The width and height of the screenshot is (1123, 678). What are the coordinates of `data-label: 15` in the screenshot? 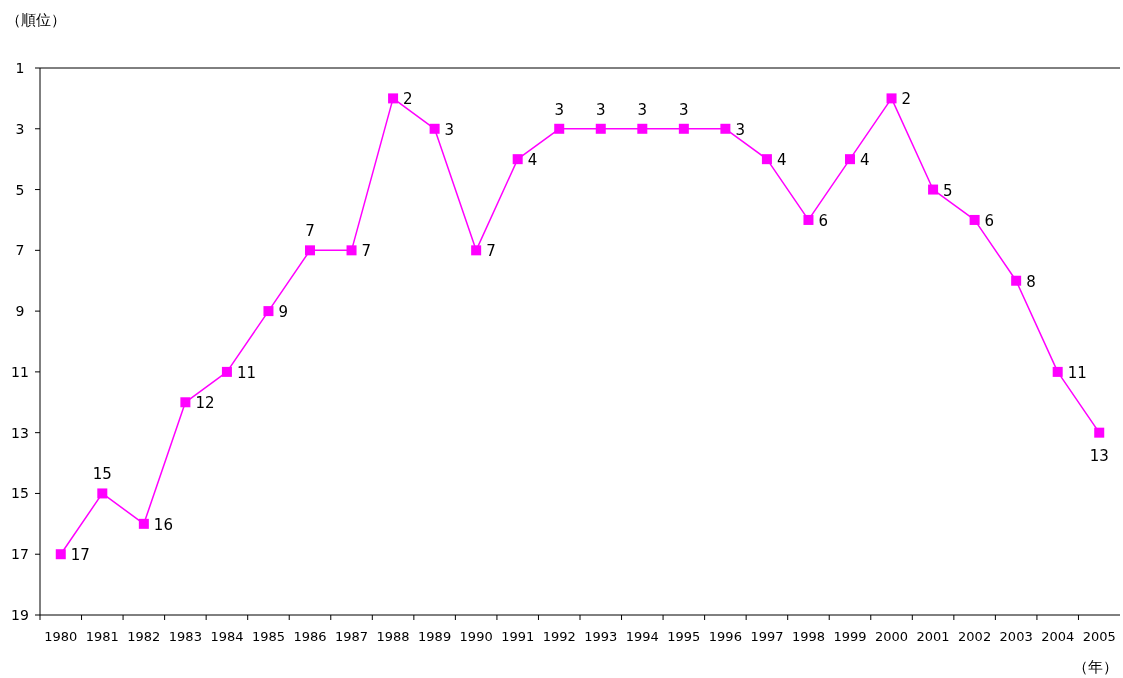 It's located at (102, 474).